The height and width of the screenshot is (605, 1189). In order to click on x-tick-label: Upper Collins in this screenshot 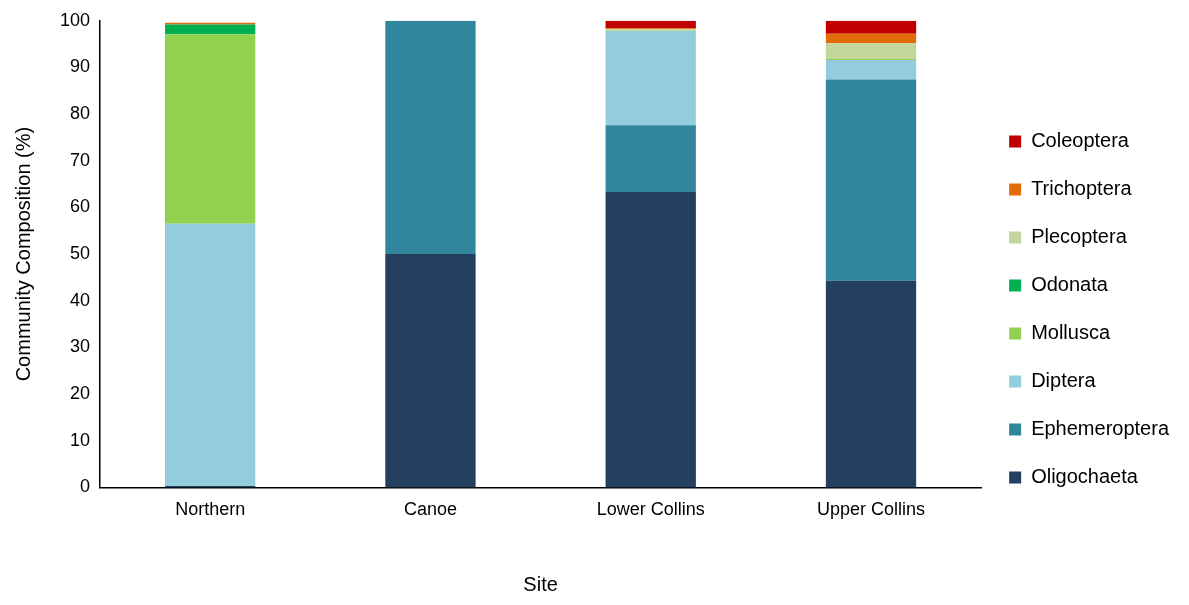, I will do `click(871, 509)`.